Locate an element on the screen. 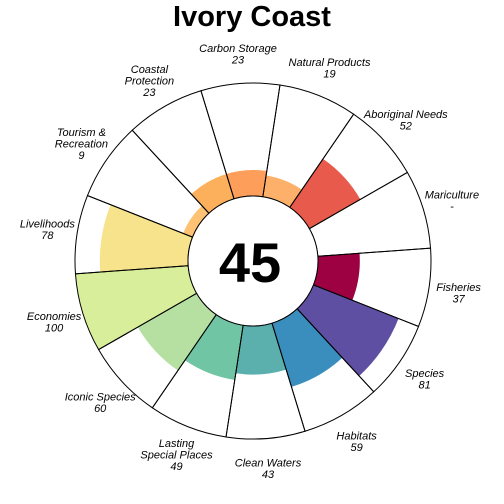 The height and width of the screenshot is (504, 504). petal-fill-fisheries is located at coordinates (336, 277).